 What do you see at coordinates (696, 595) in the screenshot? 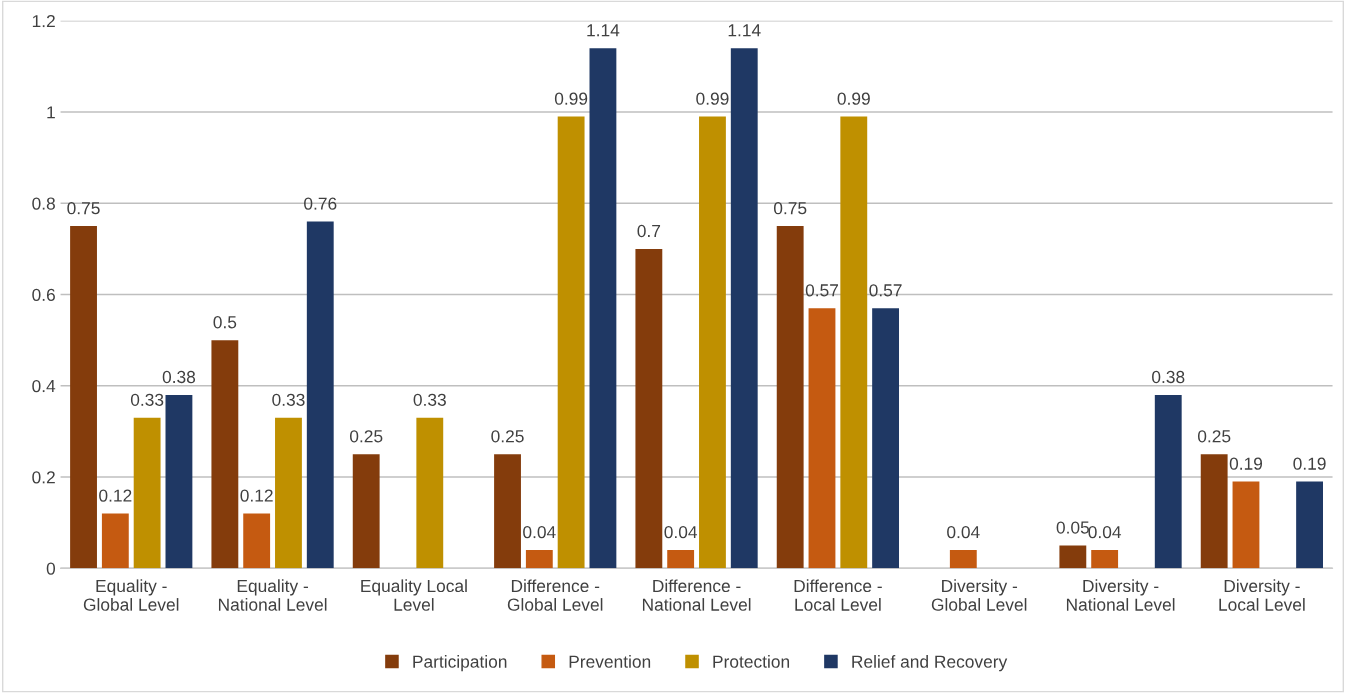
I see `x-tick-label: Difference - National Level` at bounding box center [696, 595].